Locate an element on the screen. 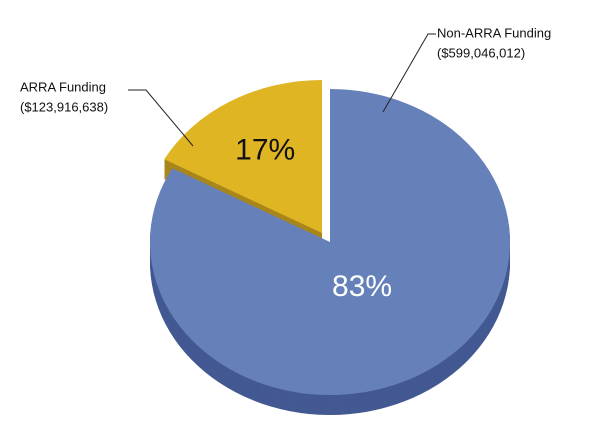  value-label: 83% is located at coordinates (362, 286).